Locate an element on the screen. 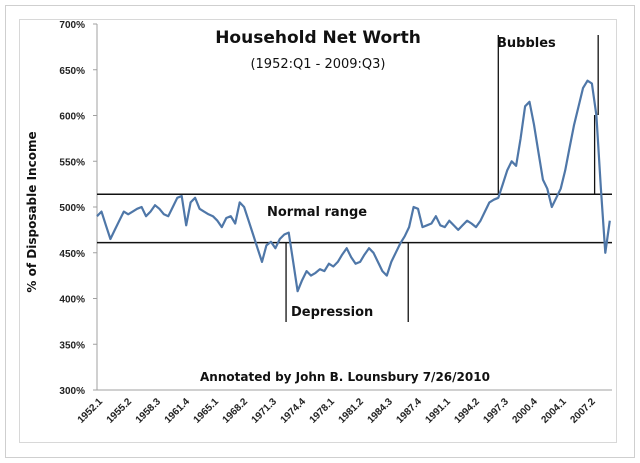  x-tick-label: 1984.3 is located at coordinates (381, 411).